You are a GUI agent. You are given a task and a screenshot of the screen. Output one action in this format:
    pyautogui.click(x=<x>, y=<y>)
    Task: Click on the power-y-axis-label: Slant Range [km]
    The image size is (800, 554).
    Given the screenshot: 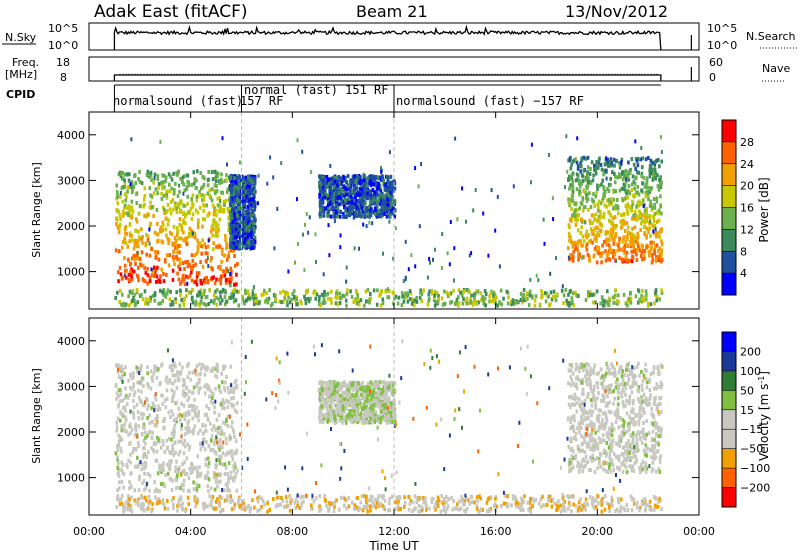 What is the action you would take?
    pyautogui.click(x=36, y=210)
    